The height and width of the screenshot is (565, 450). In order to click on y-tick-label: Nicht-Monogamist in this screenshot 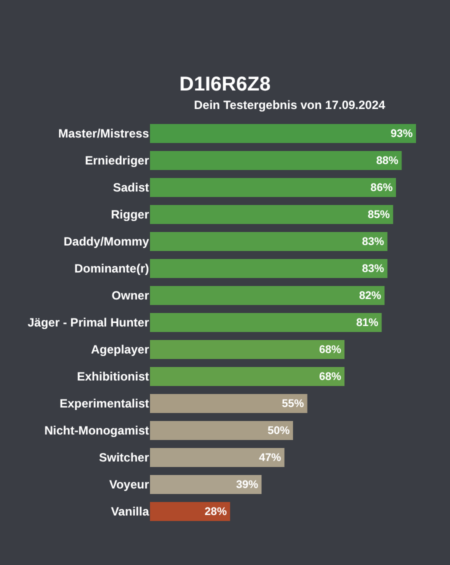, I will do `click(96, 431)`.